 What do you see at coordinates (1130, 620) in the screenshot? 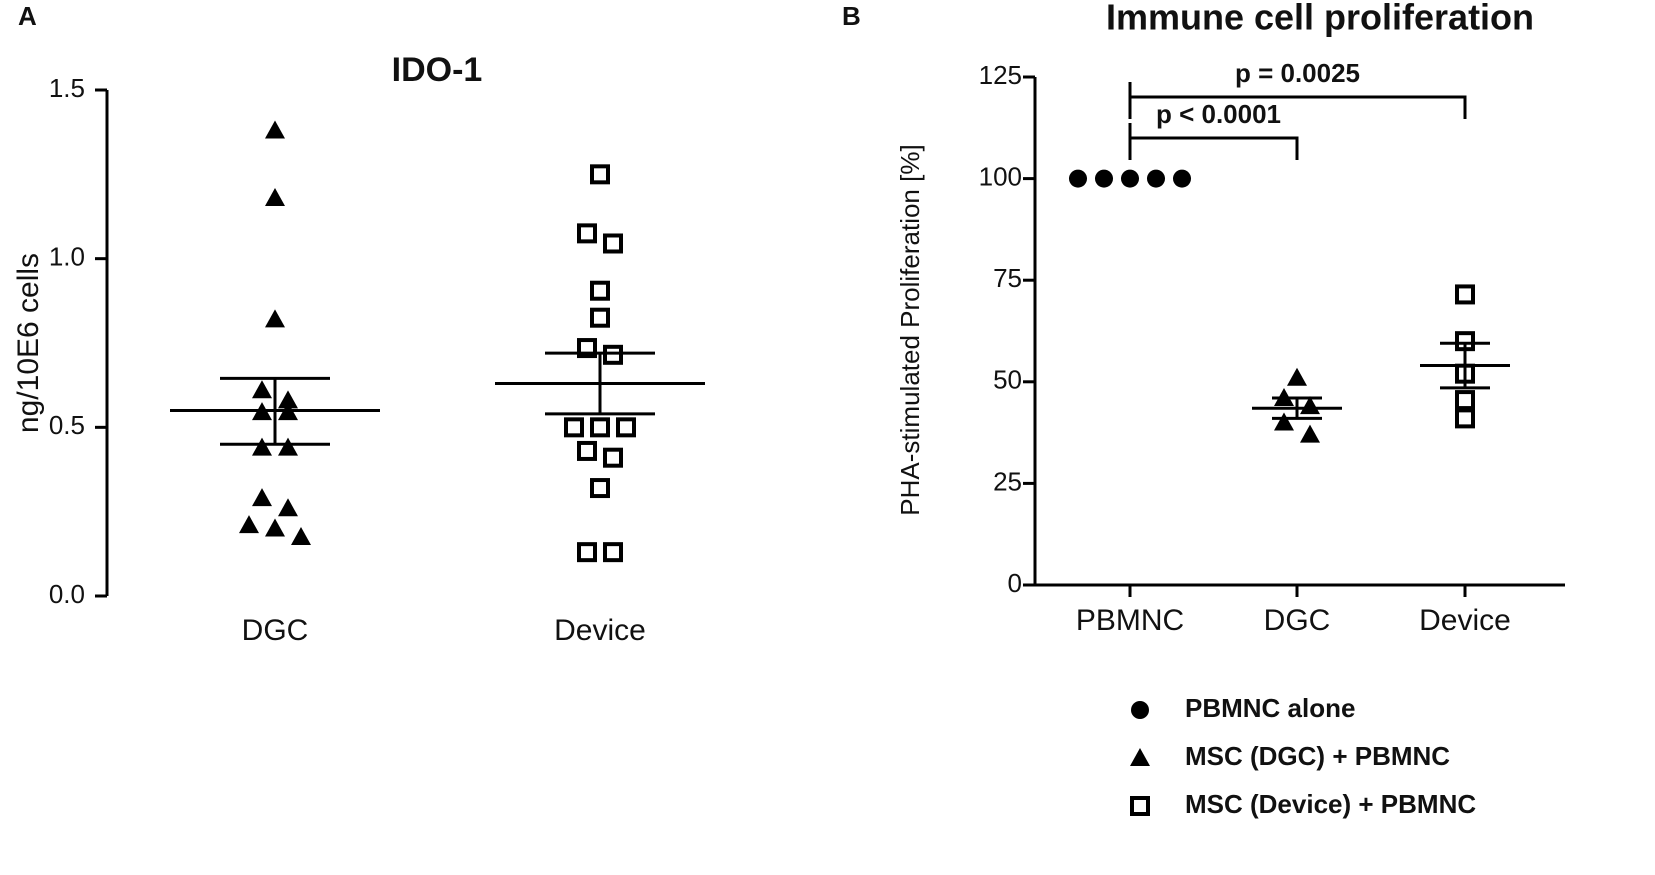
I see `x-tick-label: PBMNC` at bounding box center [1130, 620].